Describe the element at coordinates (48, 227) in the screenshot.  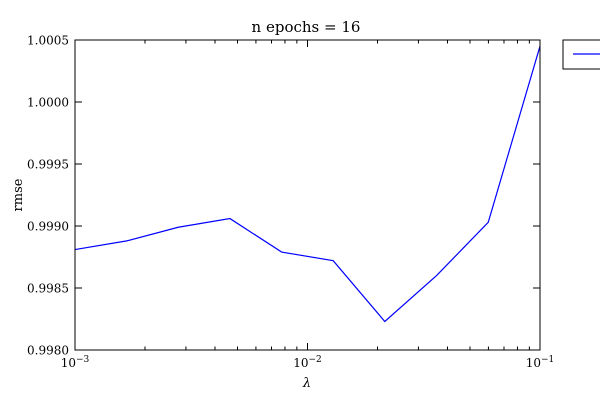
I see `y-tick-label: 0.9990` at that location.